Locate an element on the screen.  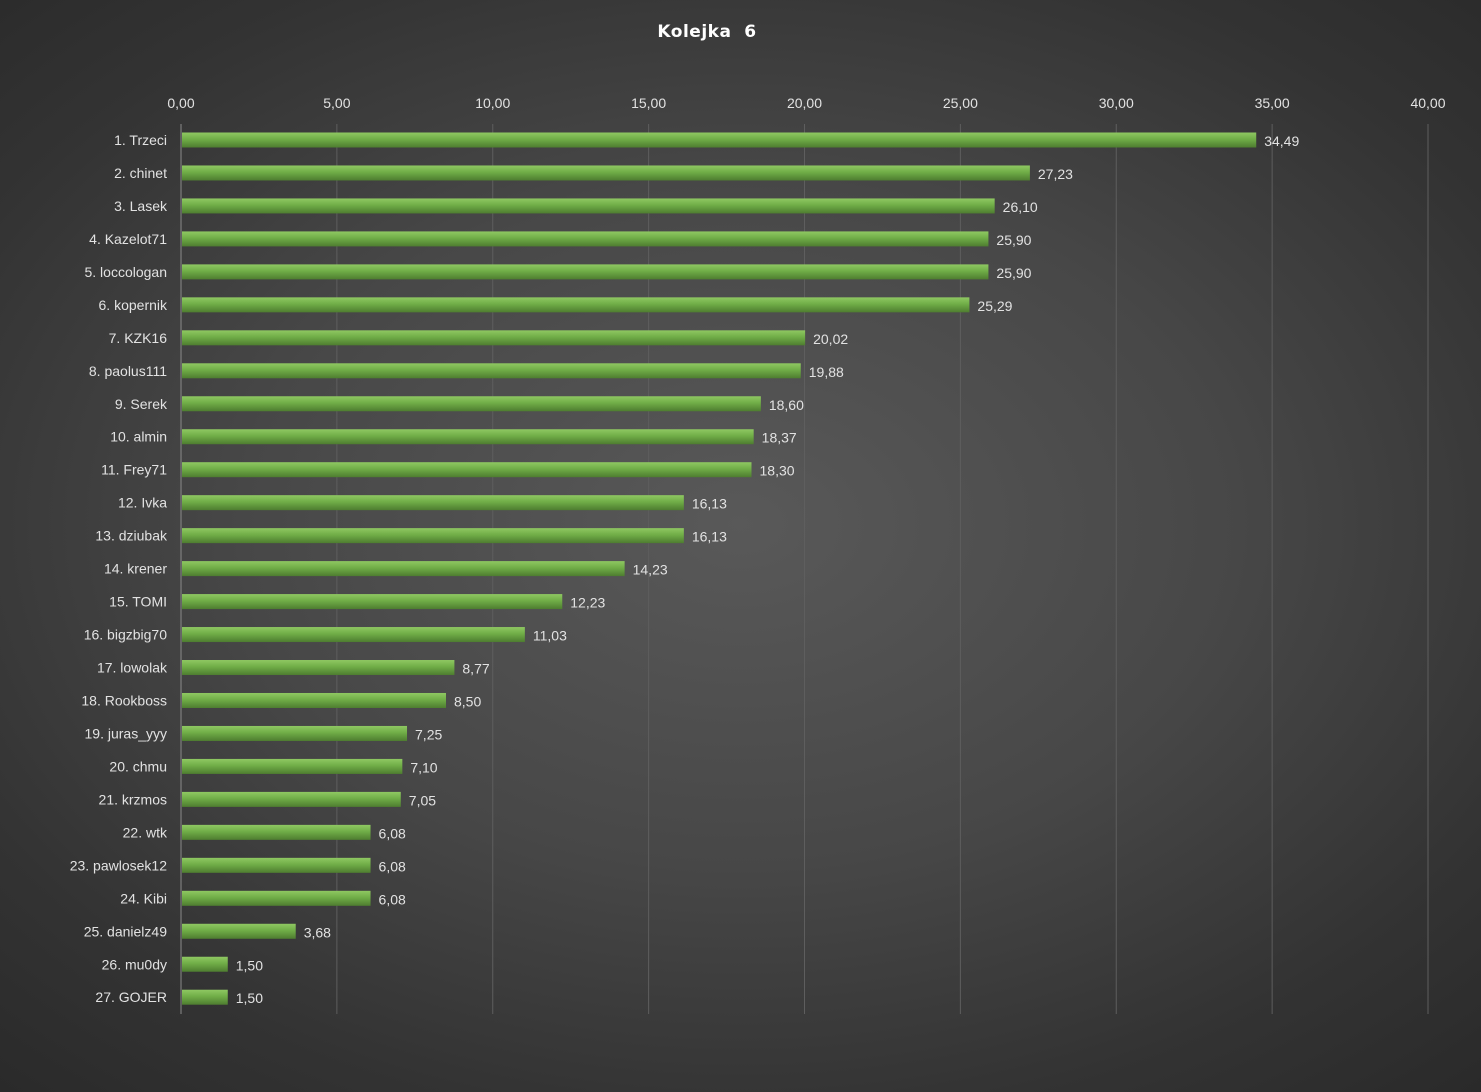
data-label: 34,49 is located at coordinates (1281, 141).